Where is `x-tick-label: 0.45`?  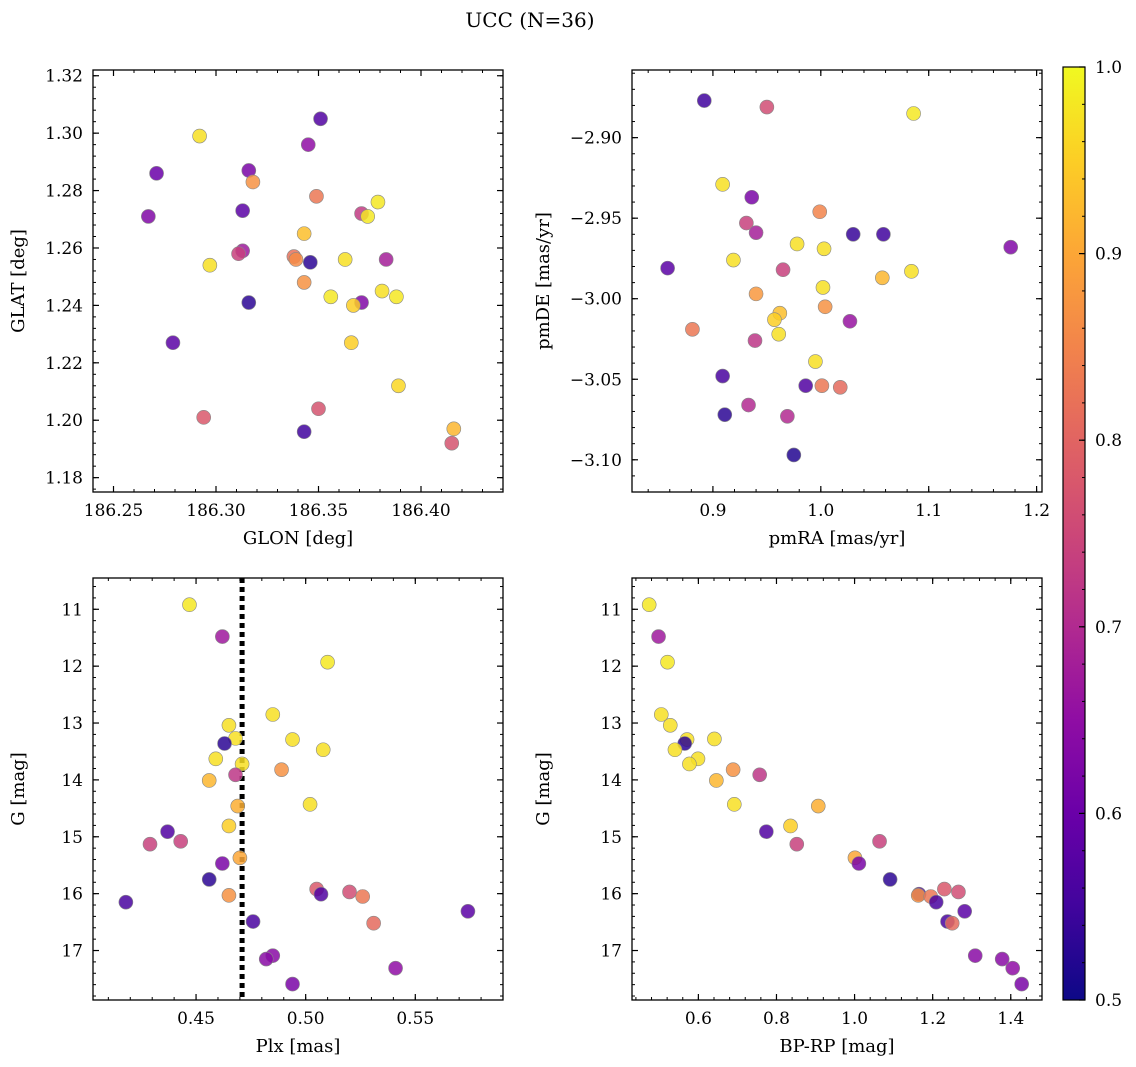 x-tick-label: 0.45 is located at coordinates (196, 1019).